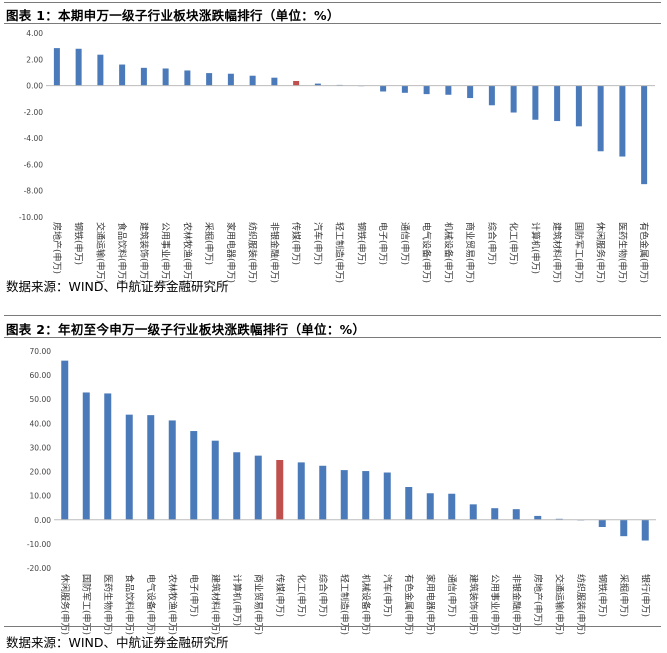 The height and width of the screenshot is (653, 667). Describe the element at coordinates (122, 252) in the screenshot. I see `category-label: 食品饮料(申万)` at that location.